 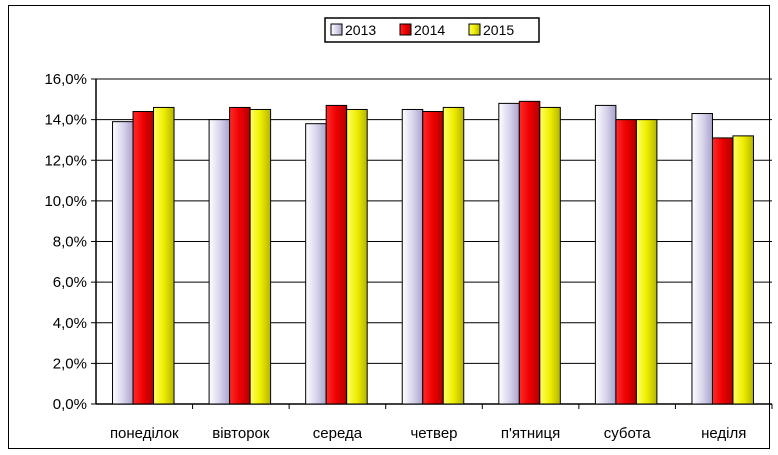 What do you see at coordinates (70, 282) in the screenshot?
I see `y-tick-label: 6,0%` at bounding box center [70, 282].